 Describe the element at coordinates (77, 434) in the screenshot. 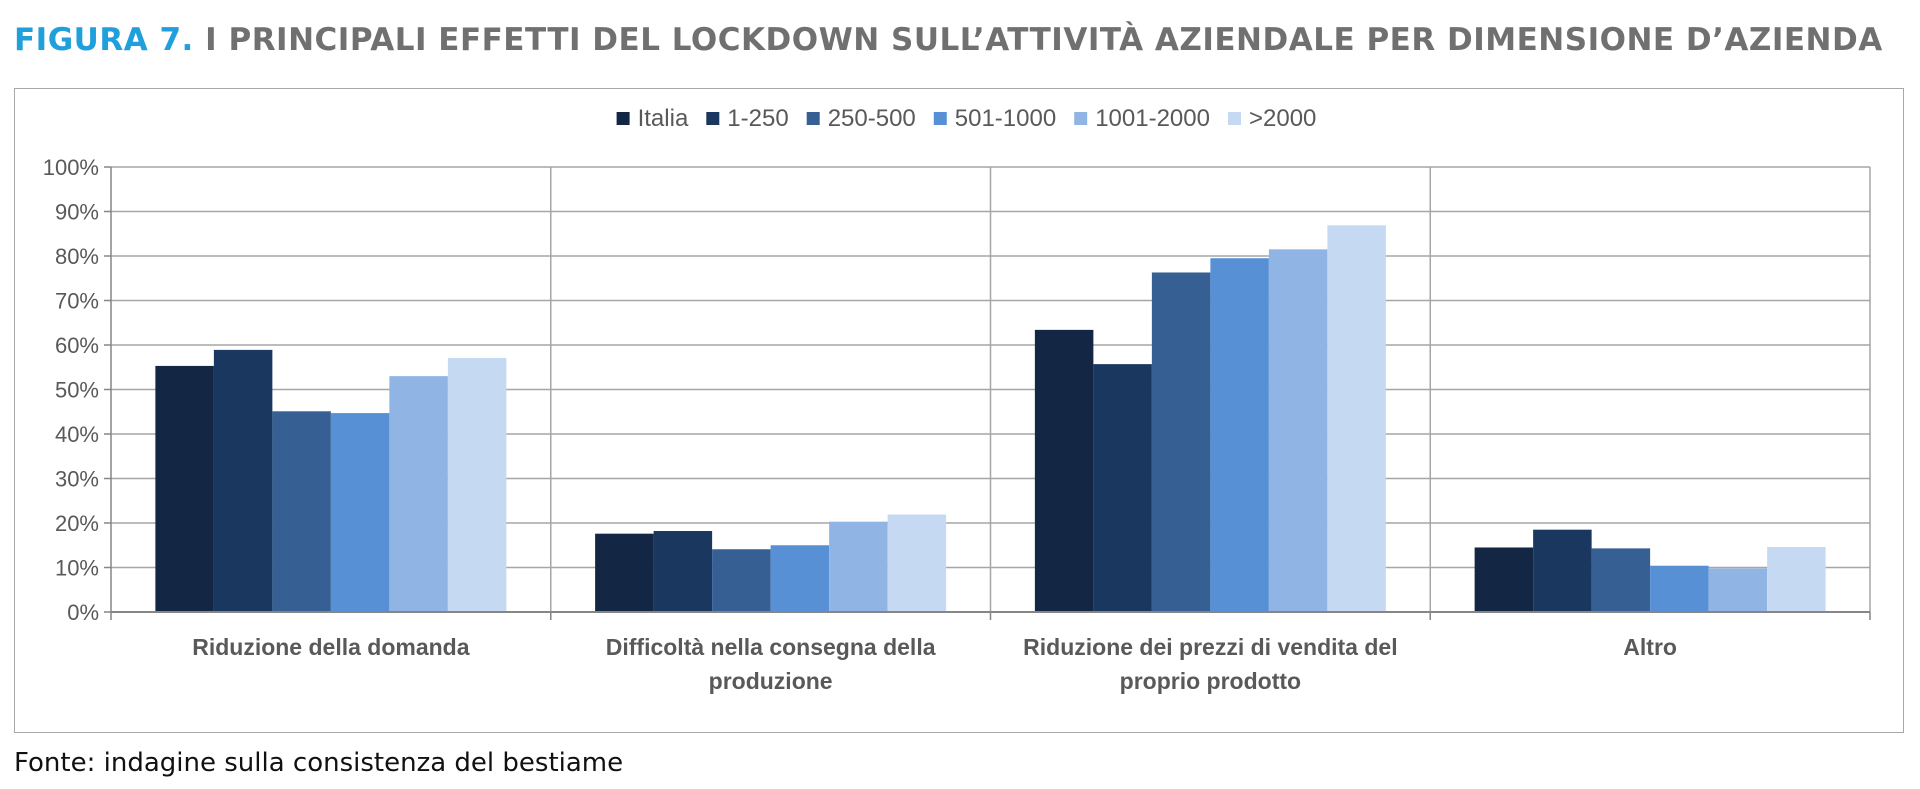

I see `y-tick-label: 40%` at that location.